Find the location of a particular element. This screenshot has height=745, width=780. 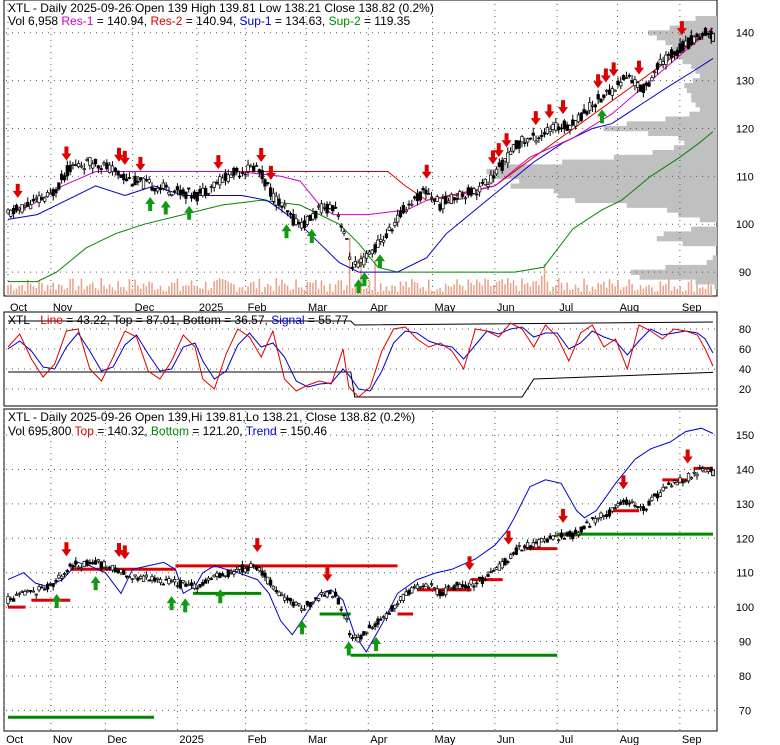

x-tick-label: Dec is located at coordinates (117, 739).